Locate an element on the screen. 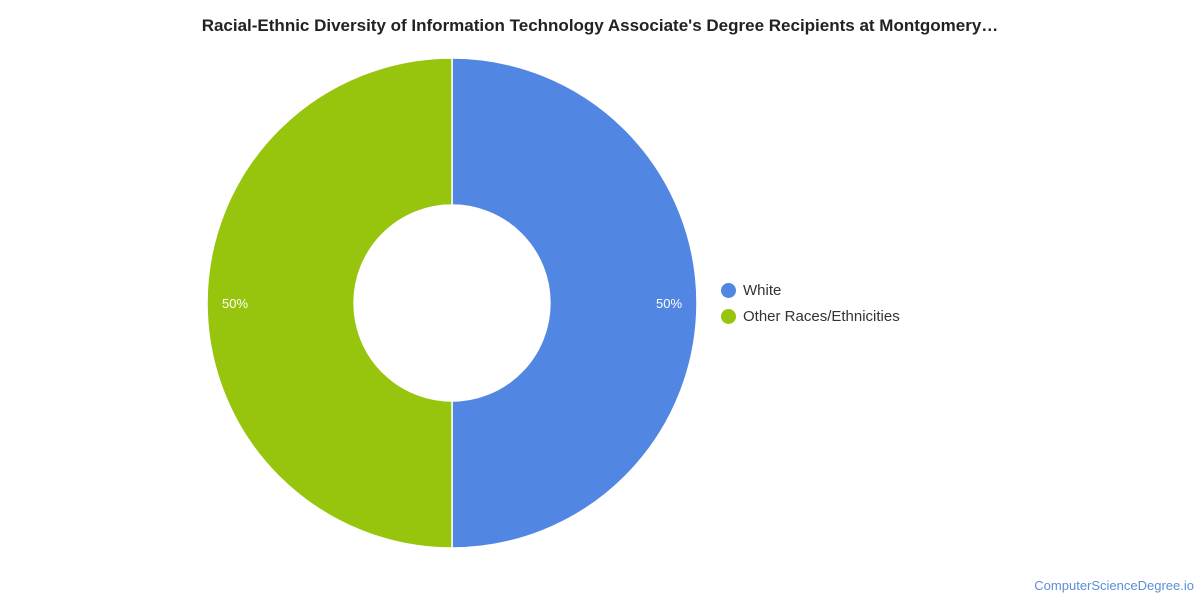 The width and height of the screenshot is (1200, 600). legend-item-other: Other Races/Ethnicities is located at coordinates (810, 316).